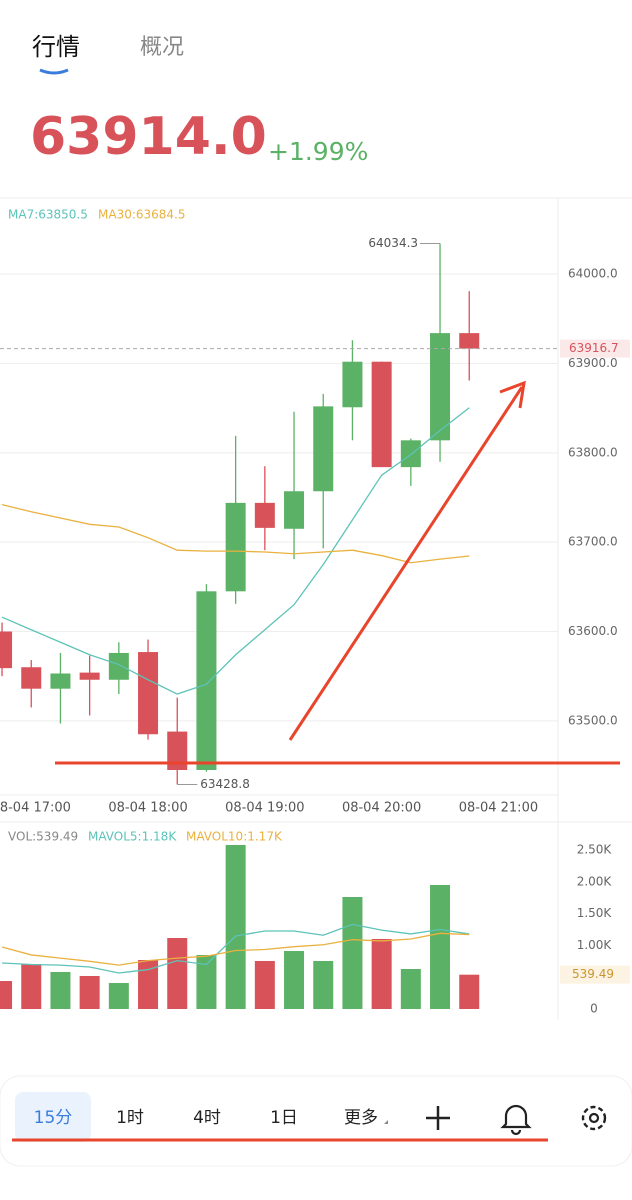 Image resolution: width=632 pixels, height=1200 pixels. I want to click on interval-button: 15分, so click(53, 1118).